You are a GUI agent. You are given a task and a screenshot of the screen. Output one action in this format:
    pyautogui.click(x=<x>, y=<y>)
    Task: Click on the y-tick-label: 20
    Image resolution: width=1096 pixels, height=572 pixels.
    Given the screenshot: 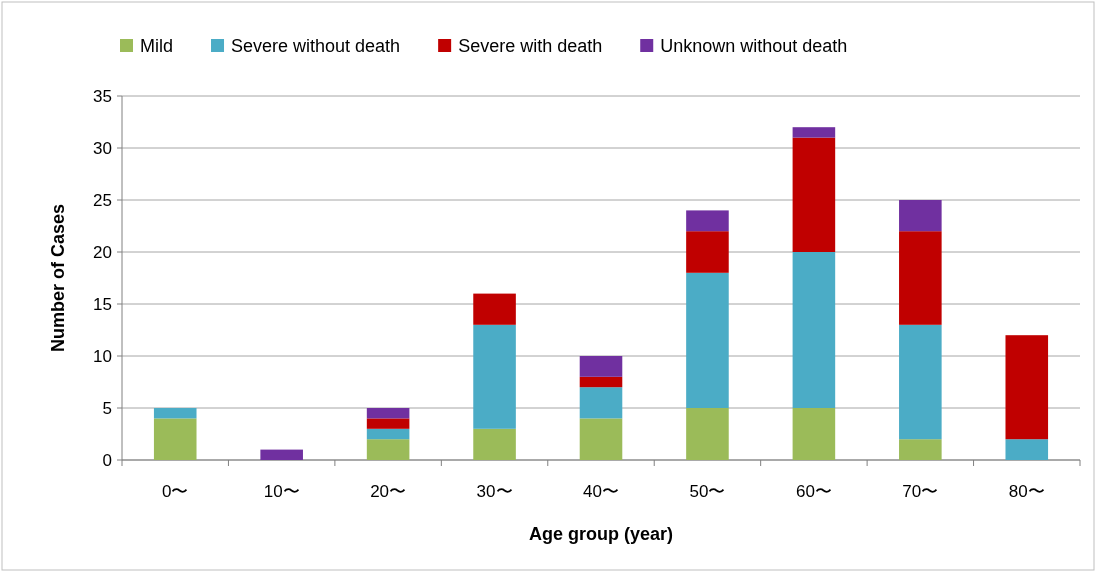 What is the action you would take?
    pyautogui.click(x=102, y=252)
    